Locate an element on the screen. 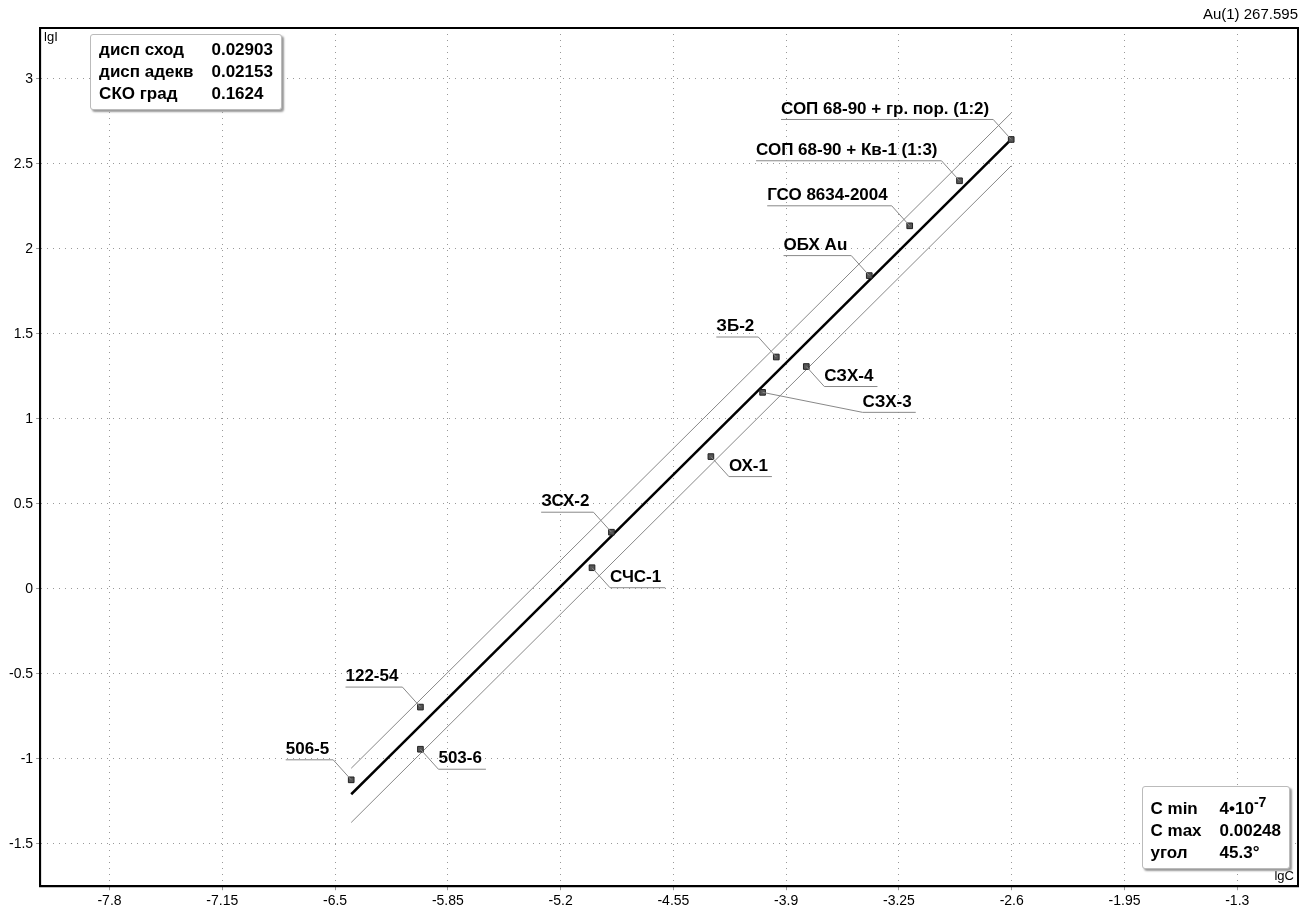  annotation: СКО град is located at coordinates (139, 94).